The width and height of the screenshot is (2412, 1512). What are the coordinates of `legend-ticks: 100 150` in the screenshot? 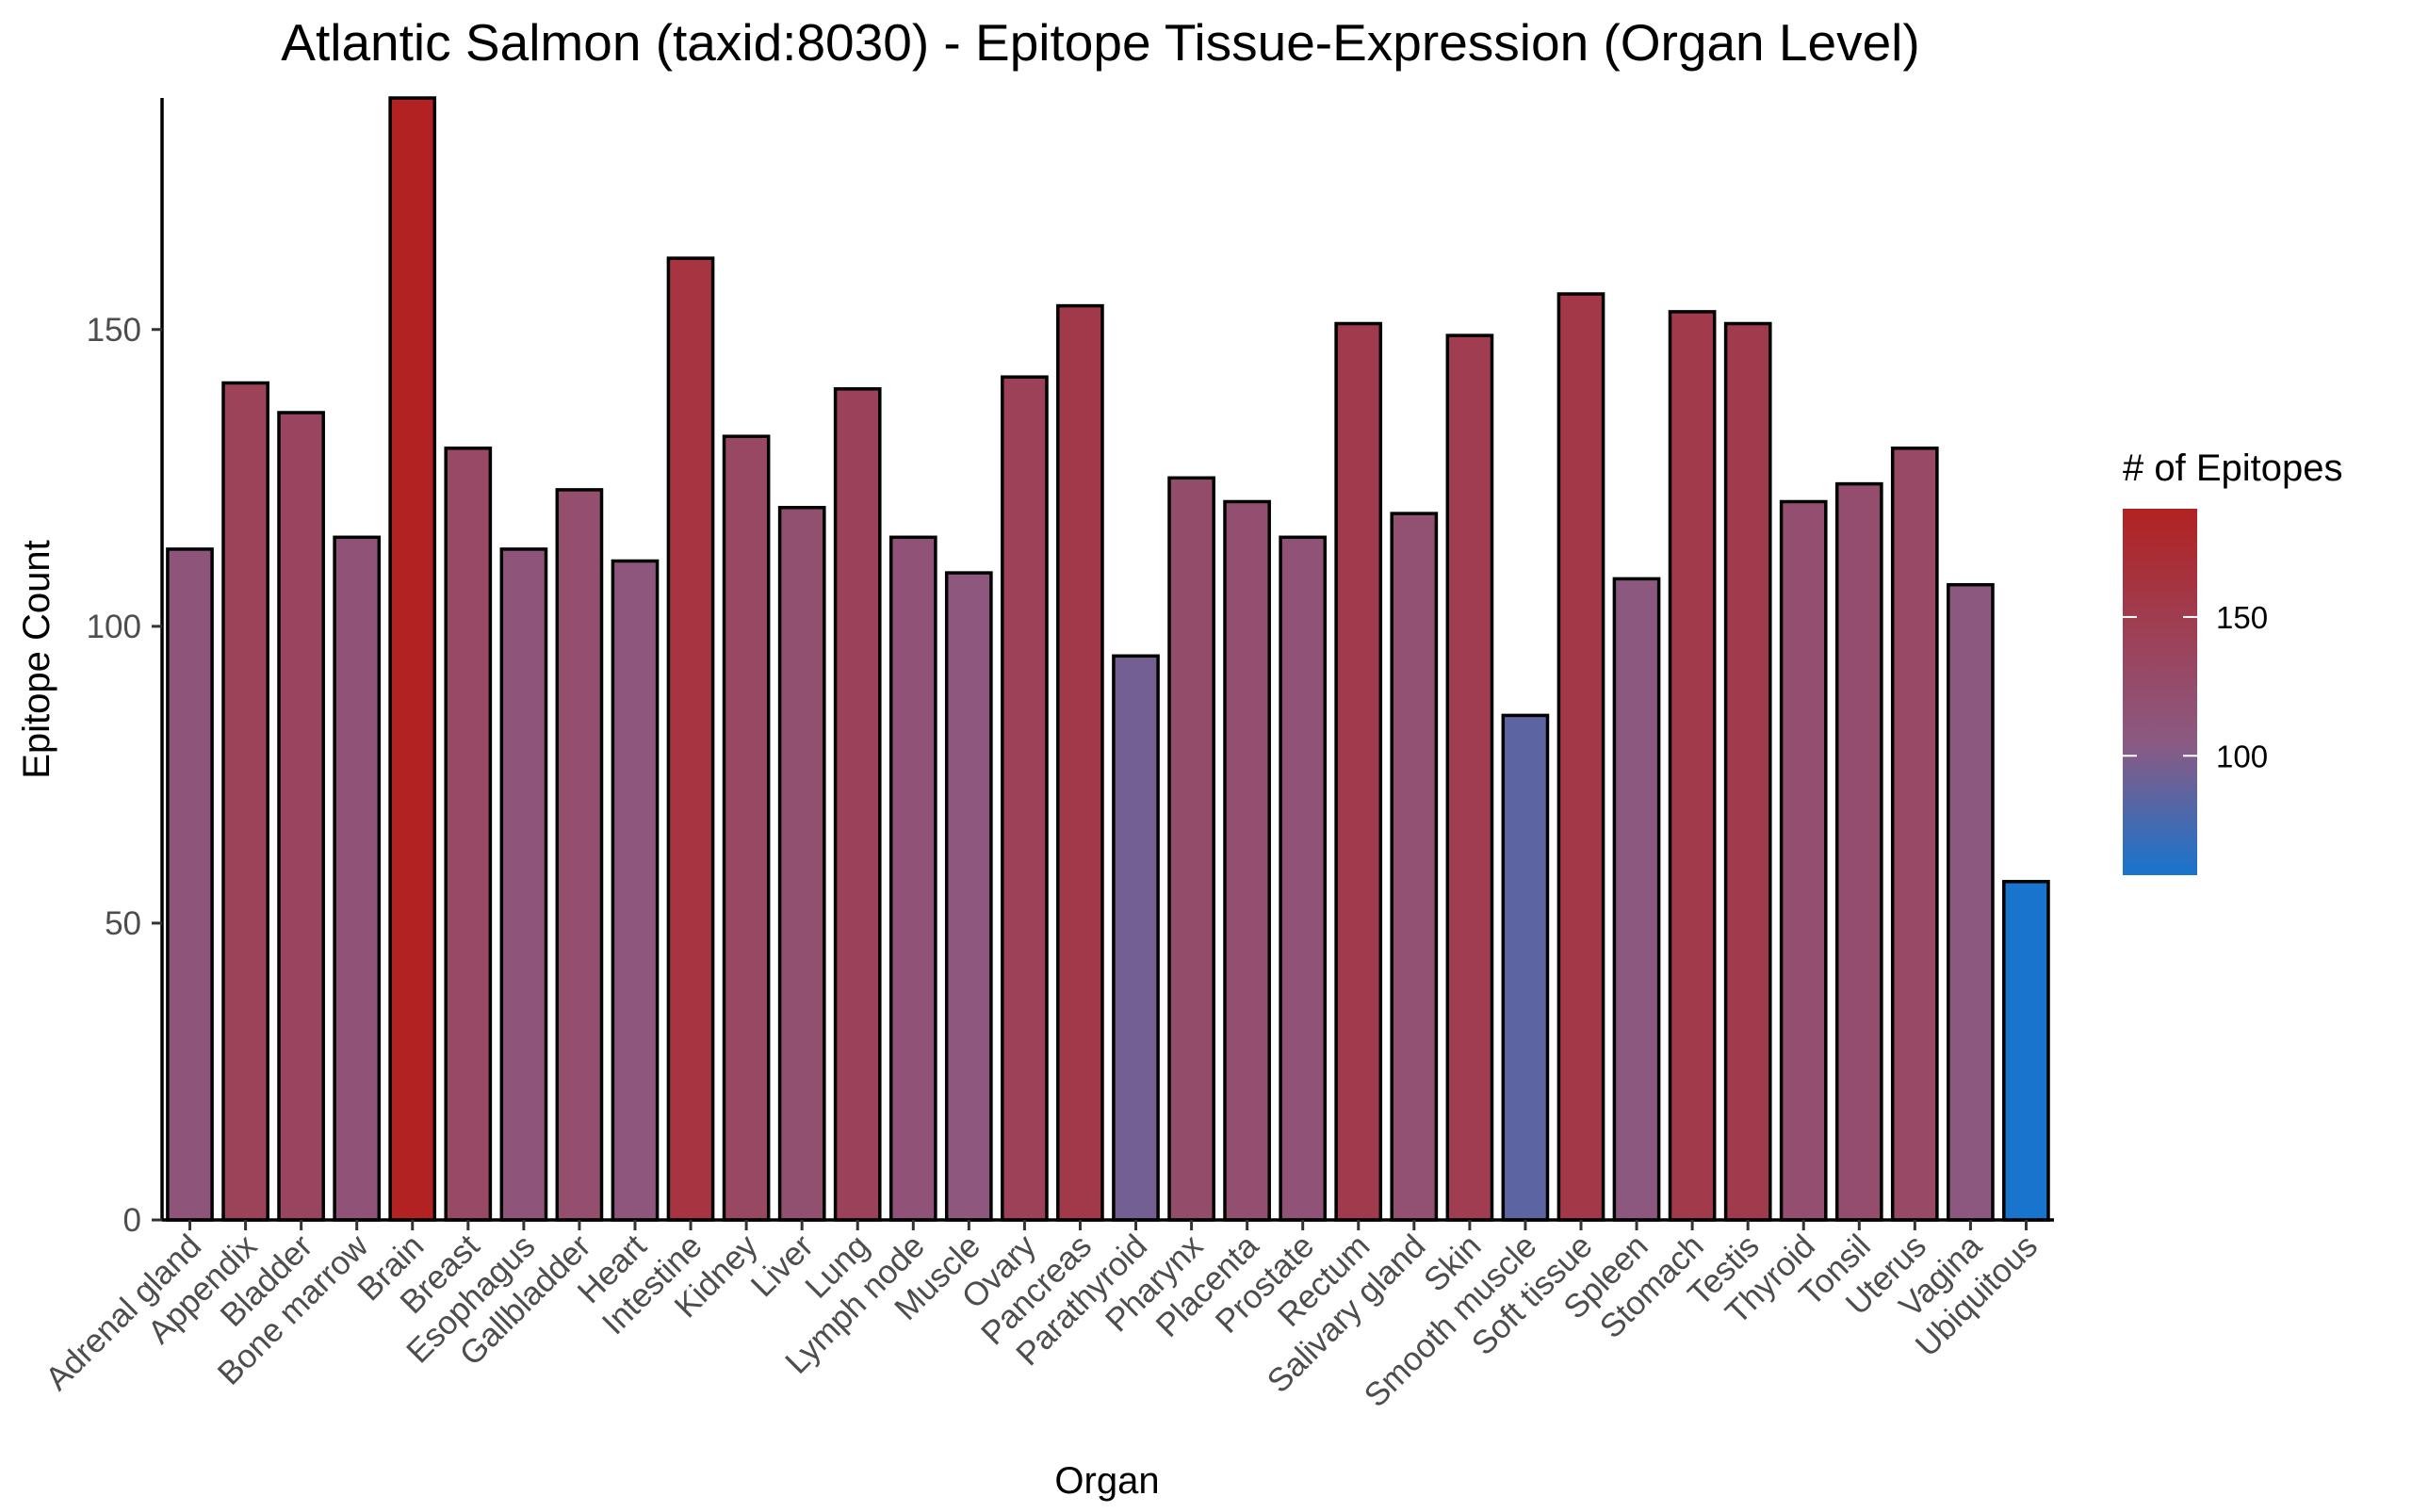 It's located at (2195, 686).